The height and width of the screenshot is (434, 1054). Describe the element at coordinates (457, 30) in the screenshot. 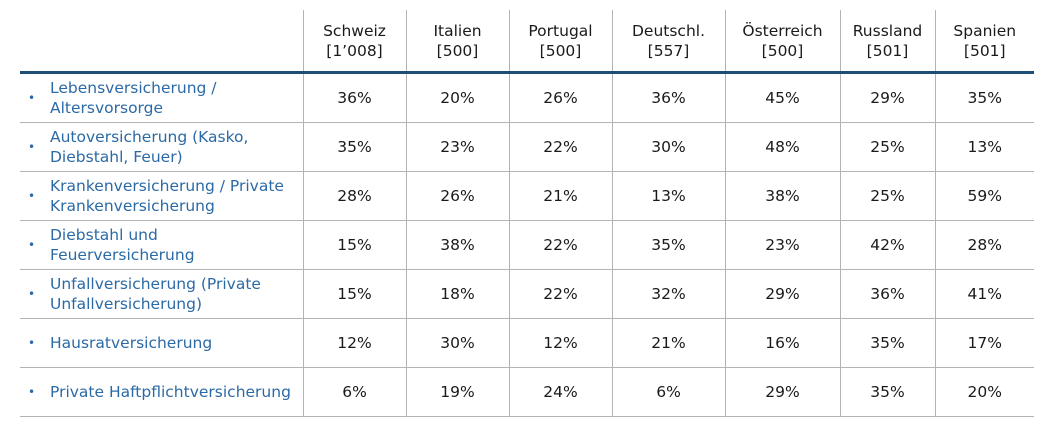

I see `column-header-country: Italien` at that location.